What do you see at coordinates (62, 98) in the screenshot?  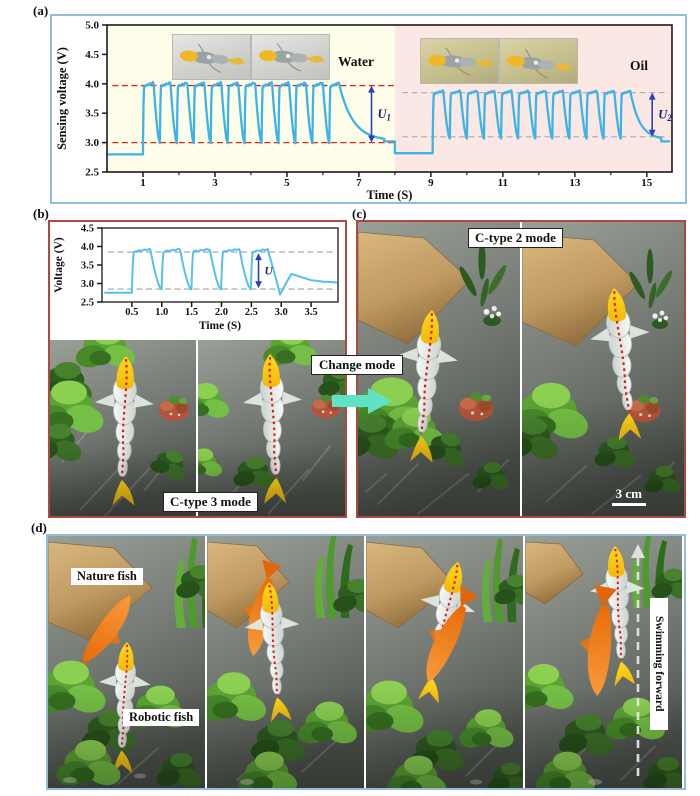 I see `svg-text: Sensing voltage (V)` at bounding box center [62, 98].